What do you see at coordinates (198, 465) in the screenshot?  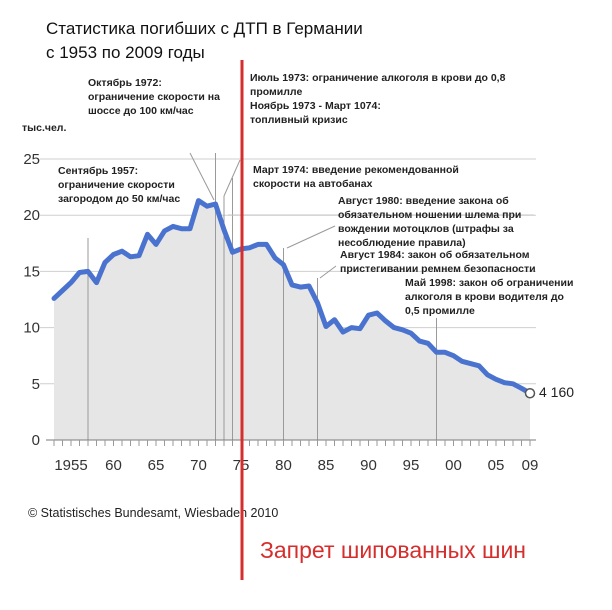 I see `x-tick-label: 70` at bounding box center [198, 465].